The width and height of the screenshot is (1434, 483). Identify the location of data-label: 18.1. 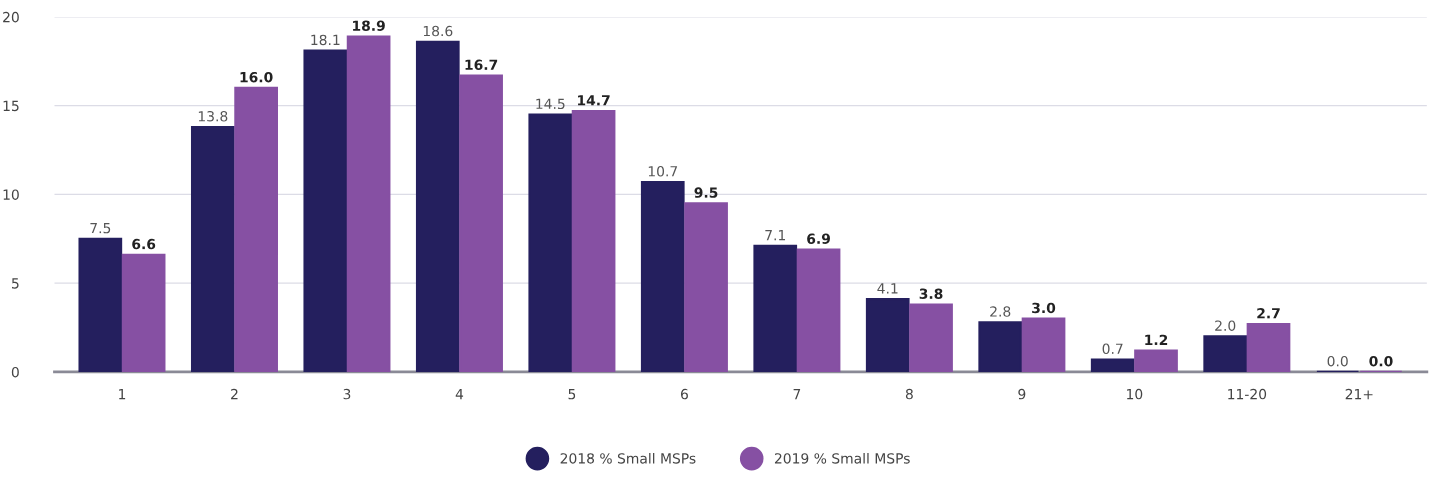
(325, 40).